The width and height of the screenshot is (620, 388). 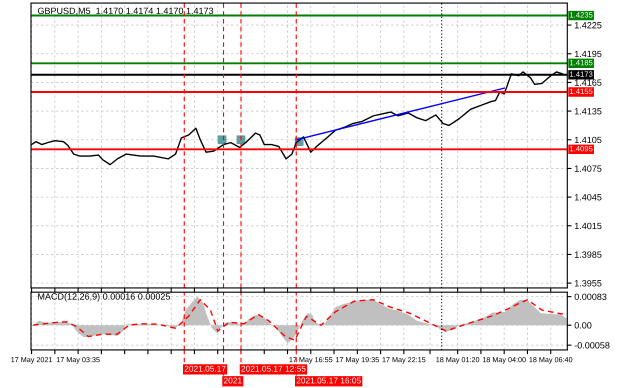 What do you see at coordinates (588, 197) in the screenshot?
I see `y-tick-label: 1.4045` at bounding box center [588, 197].